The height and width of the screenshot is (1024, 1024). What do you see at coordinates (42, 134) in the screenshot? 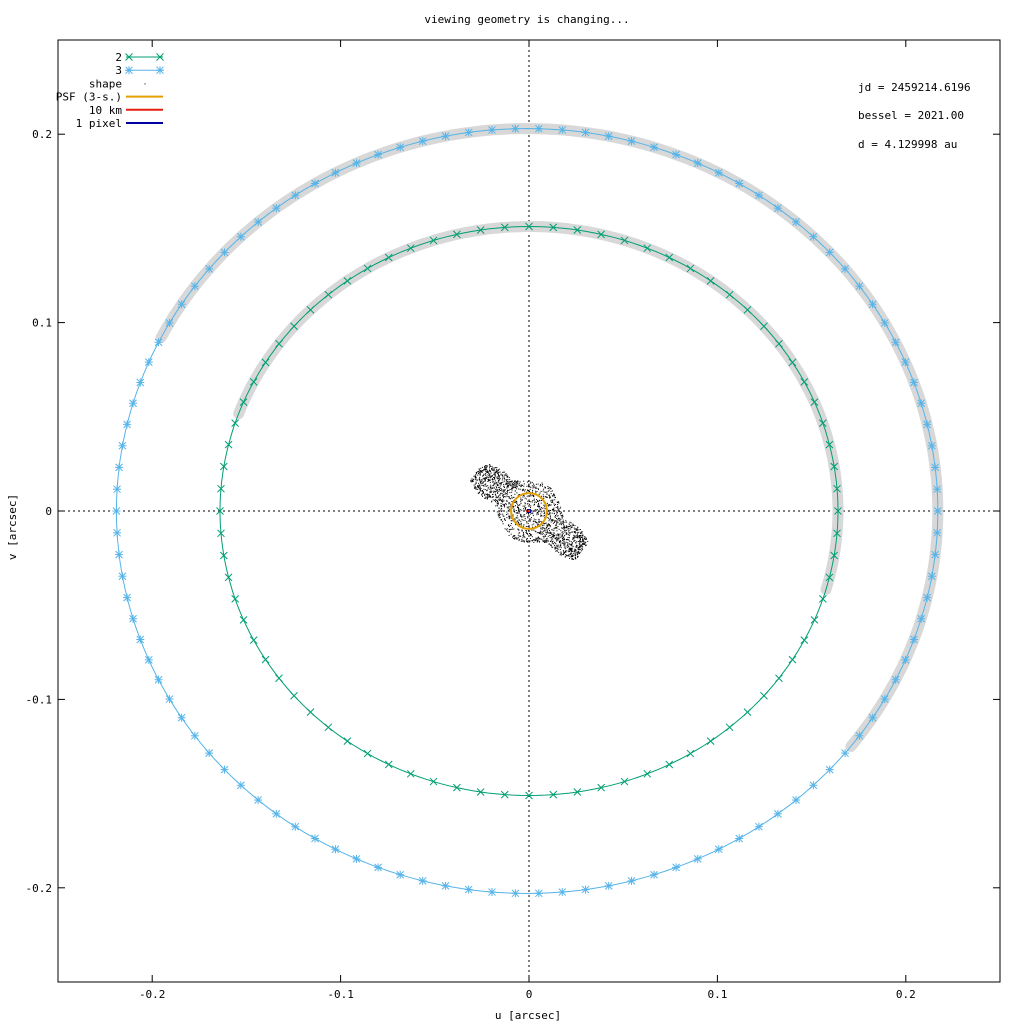
I see `y-tick-label: 0.2` at bounding box center [42, 134].